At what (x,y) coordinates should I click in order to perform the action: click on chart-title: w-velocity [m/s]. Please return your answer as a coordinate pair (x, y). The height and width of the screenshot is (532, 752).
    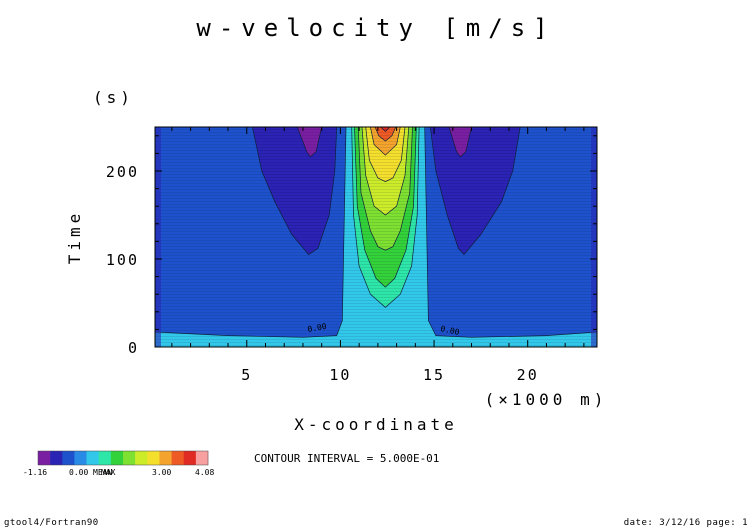
    Looking at the image, I should click on (375, 28).